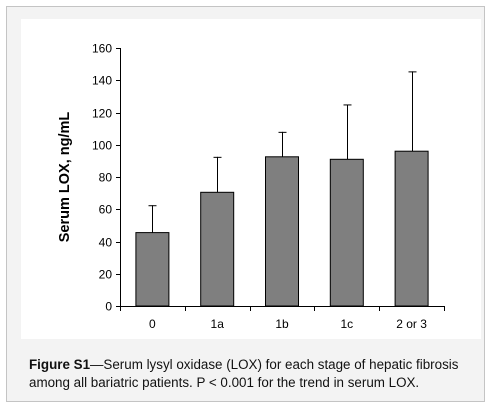 The height and width of the screenshot is (411, 493). I want to click on y-tick-label: 20, so click(106, 275).